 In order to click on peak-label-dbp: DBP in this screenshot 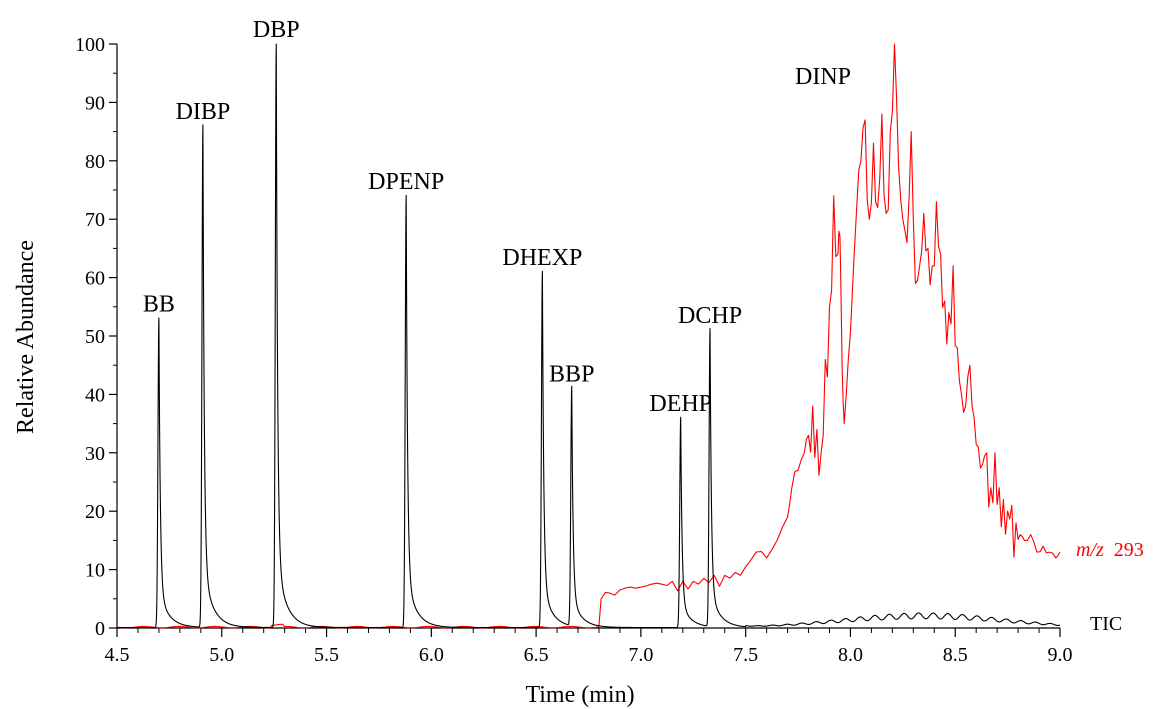, I will do `click(276, 30)`.